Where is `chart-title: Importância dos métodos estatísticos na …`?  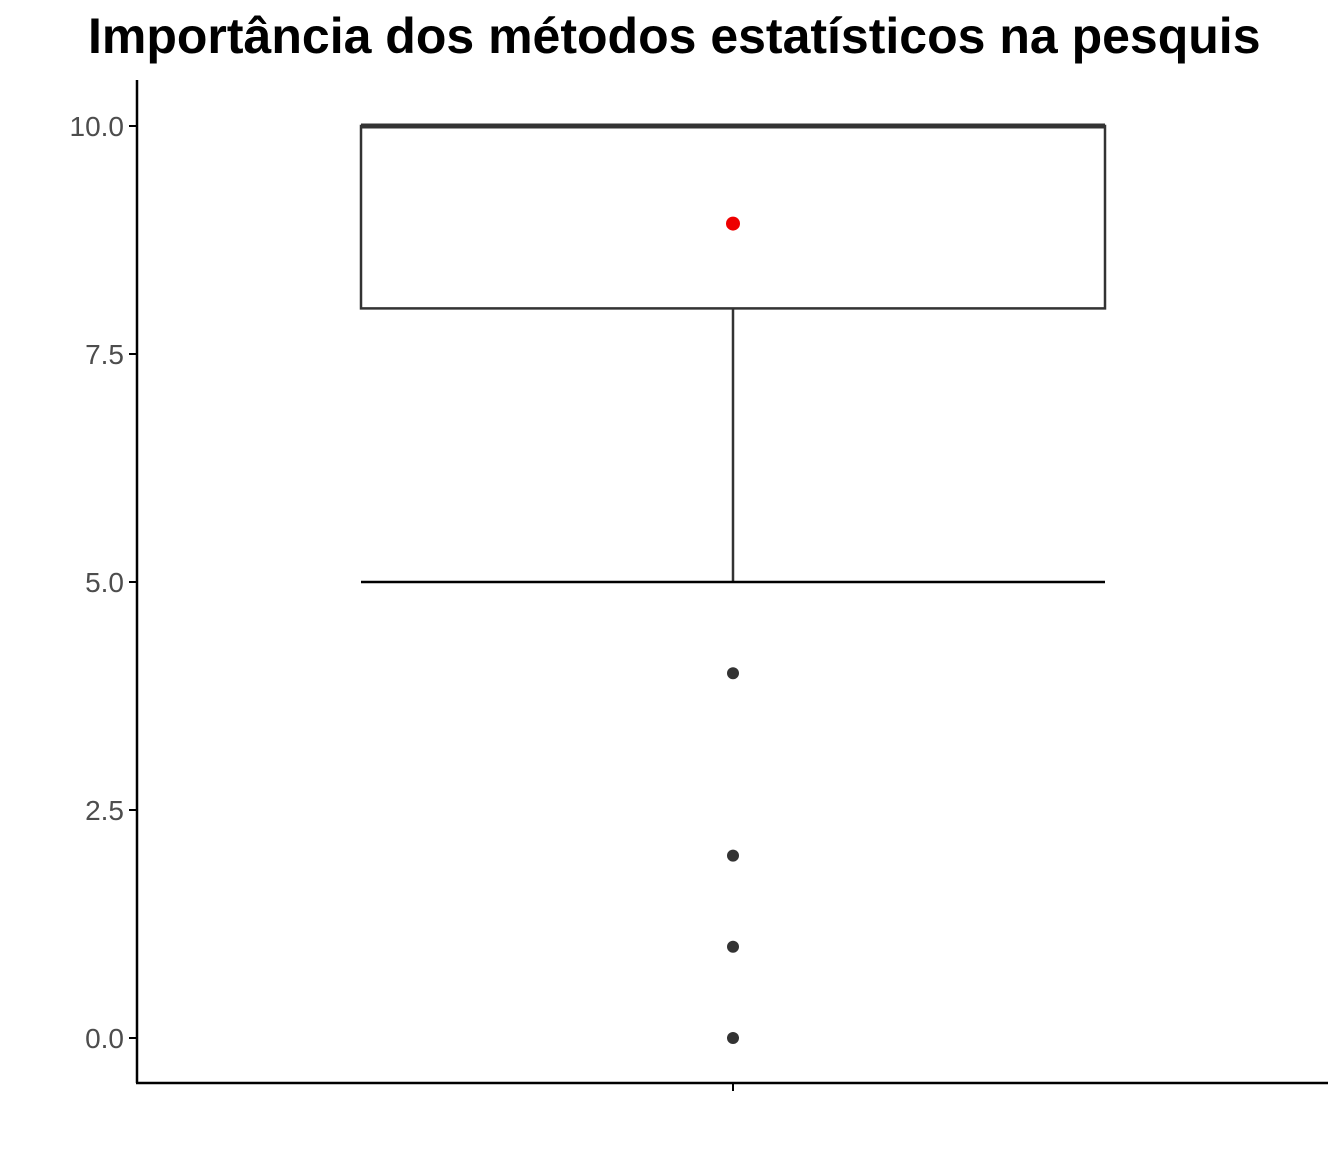
chart-title: Importância dos métodos estatísticos na … is located at coordinates (674, 36).